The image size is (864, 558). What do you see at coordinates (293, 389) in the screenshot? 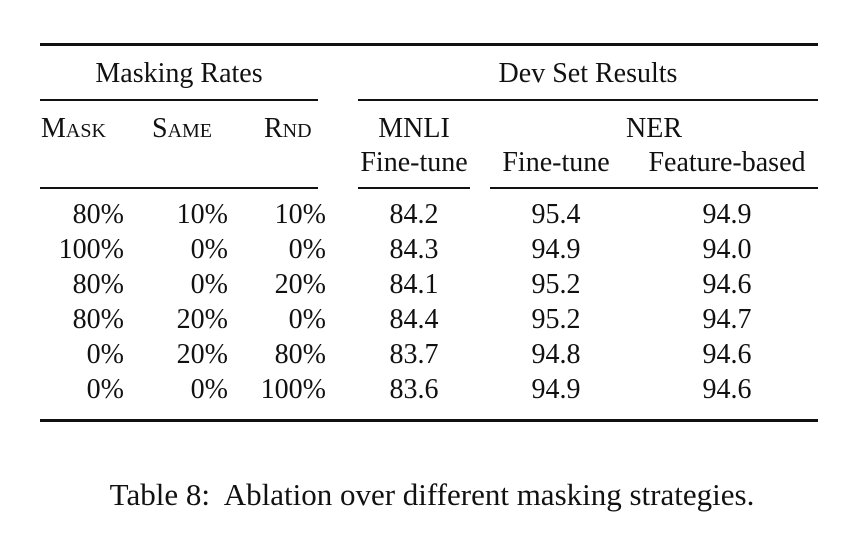
I see `cell-rnd: 100%` at bounding box center [293, 389].